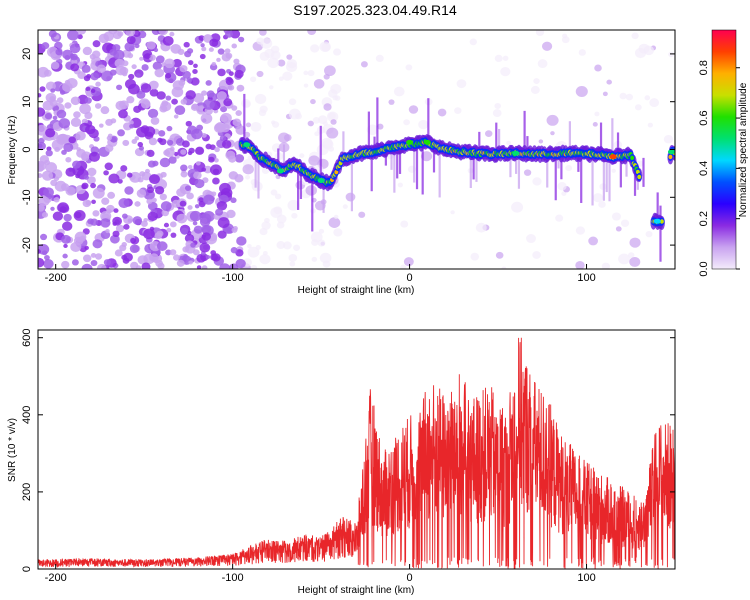  What do you see at coordinates (375, 10) in the screenshot?
I see `chart-title: S197.2025.323.04.49.R14` at bounding box center [375, 10].